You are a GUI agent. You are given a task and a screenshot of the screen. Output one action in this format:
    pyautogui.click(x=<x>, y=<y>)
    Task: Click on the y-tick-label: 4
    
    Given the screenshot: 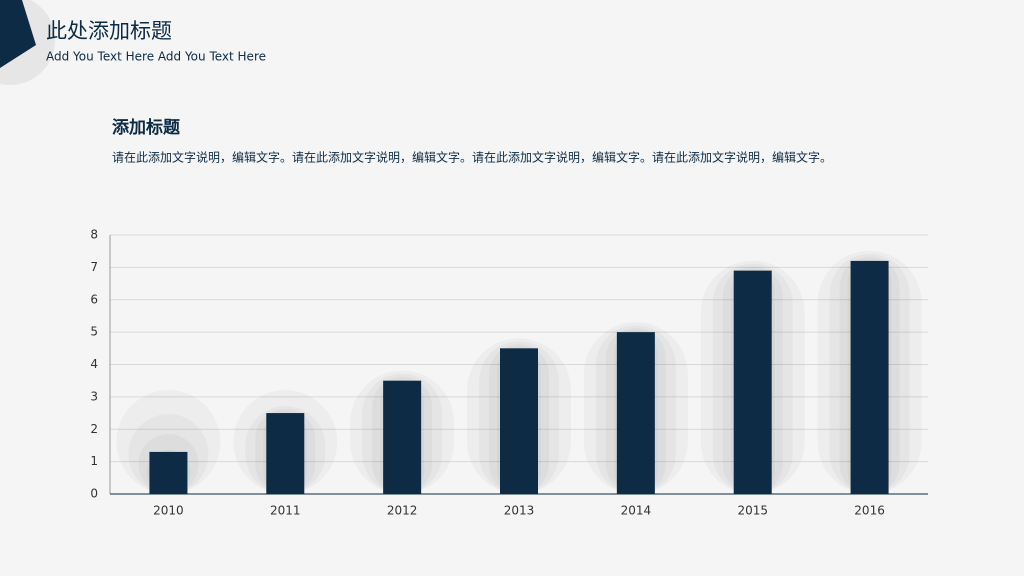 What is the action you would take?
    pyautogui.click(x=94, y=364)
    